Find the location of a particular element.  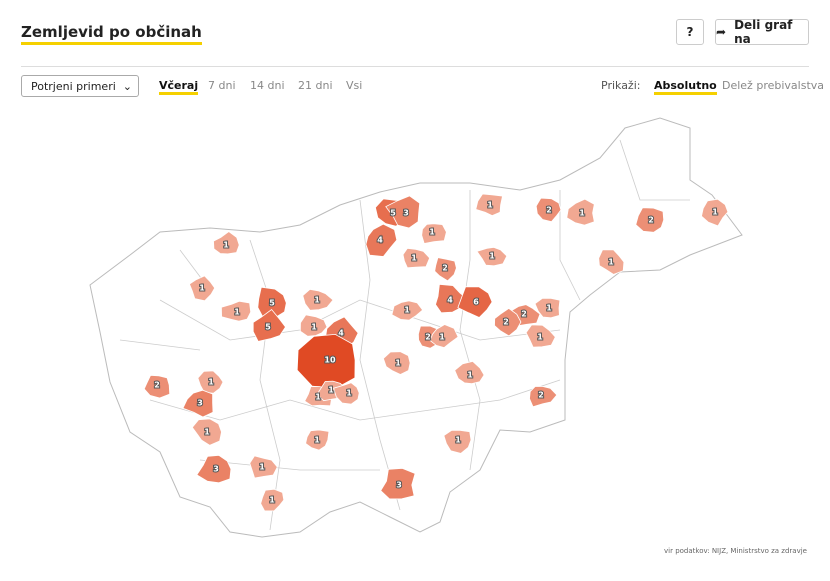

dropdown: Potrjeni primeri ⌄ is located at coordinates (80, 86).